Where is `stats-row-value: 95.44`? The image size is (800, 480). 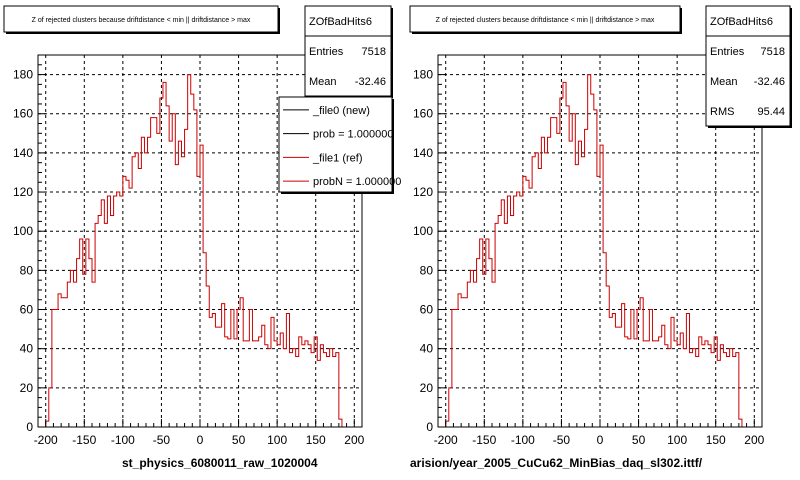 stats-row-value: 95.44 is located at coordinates (771, 112).